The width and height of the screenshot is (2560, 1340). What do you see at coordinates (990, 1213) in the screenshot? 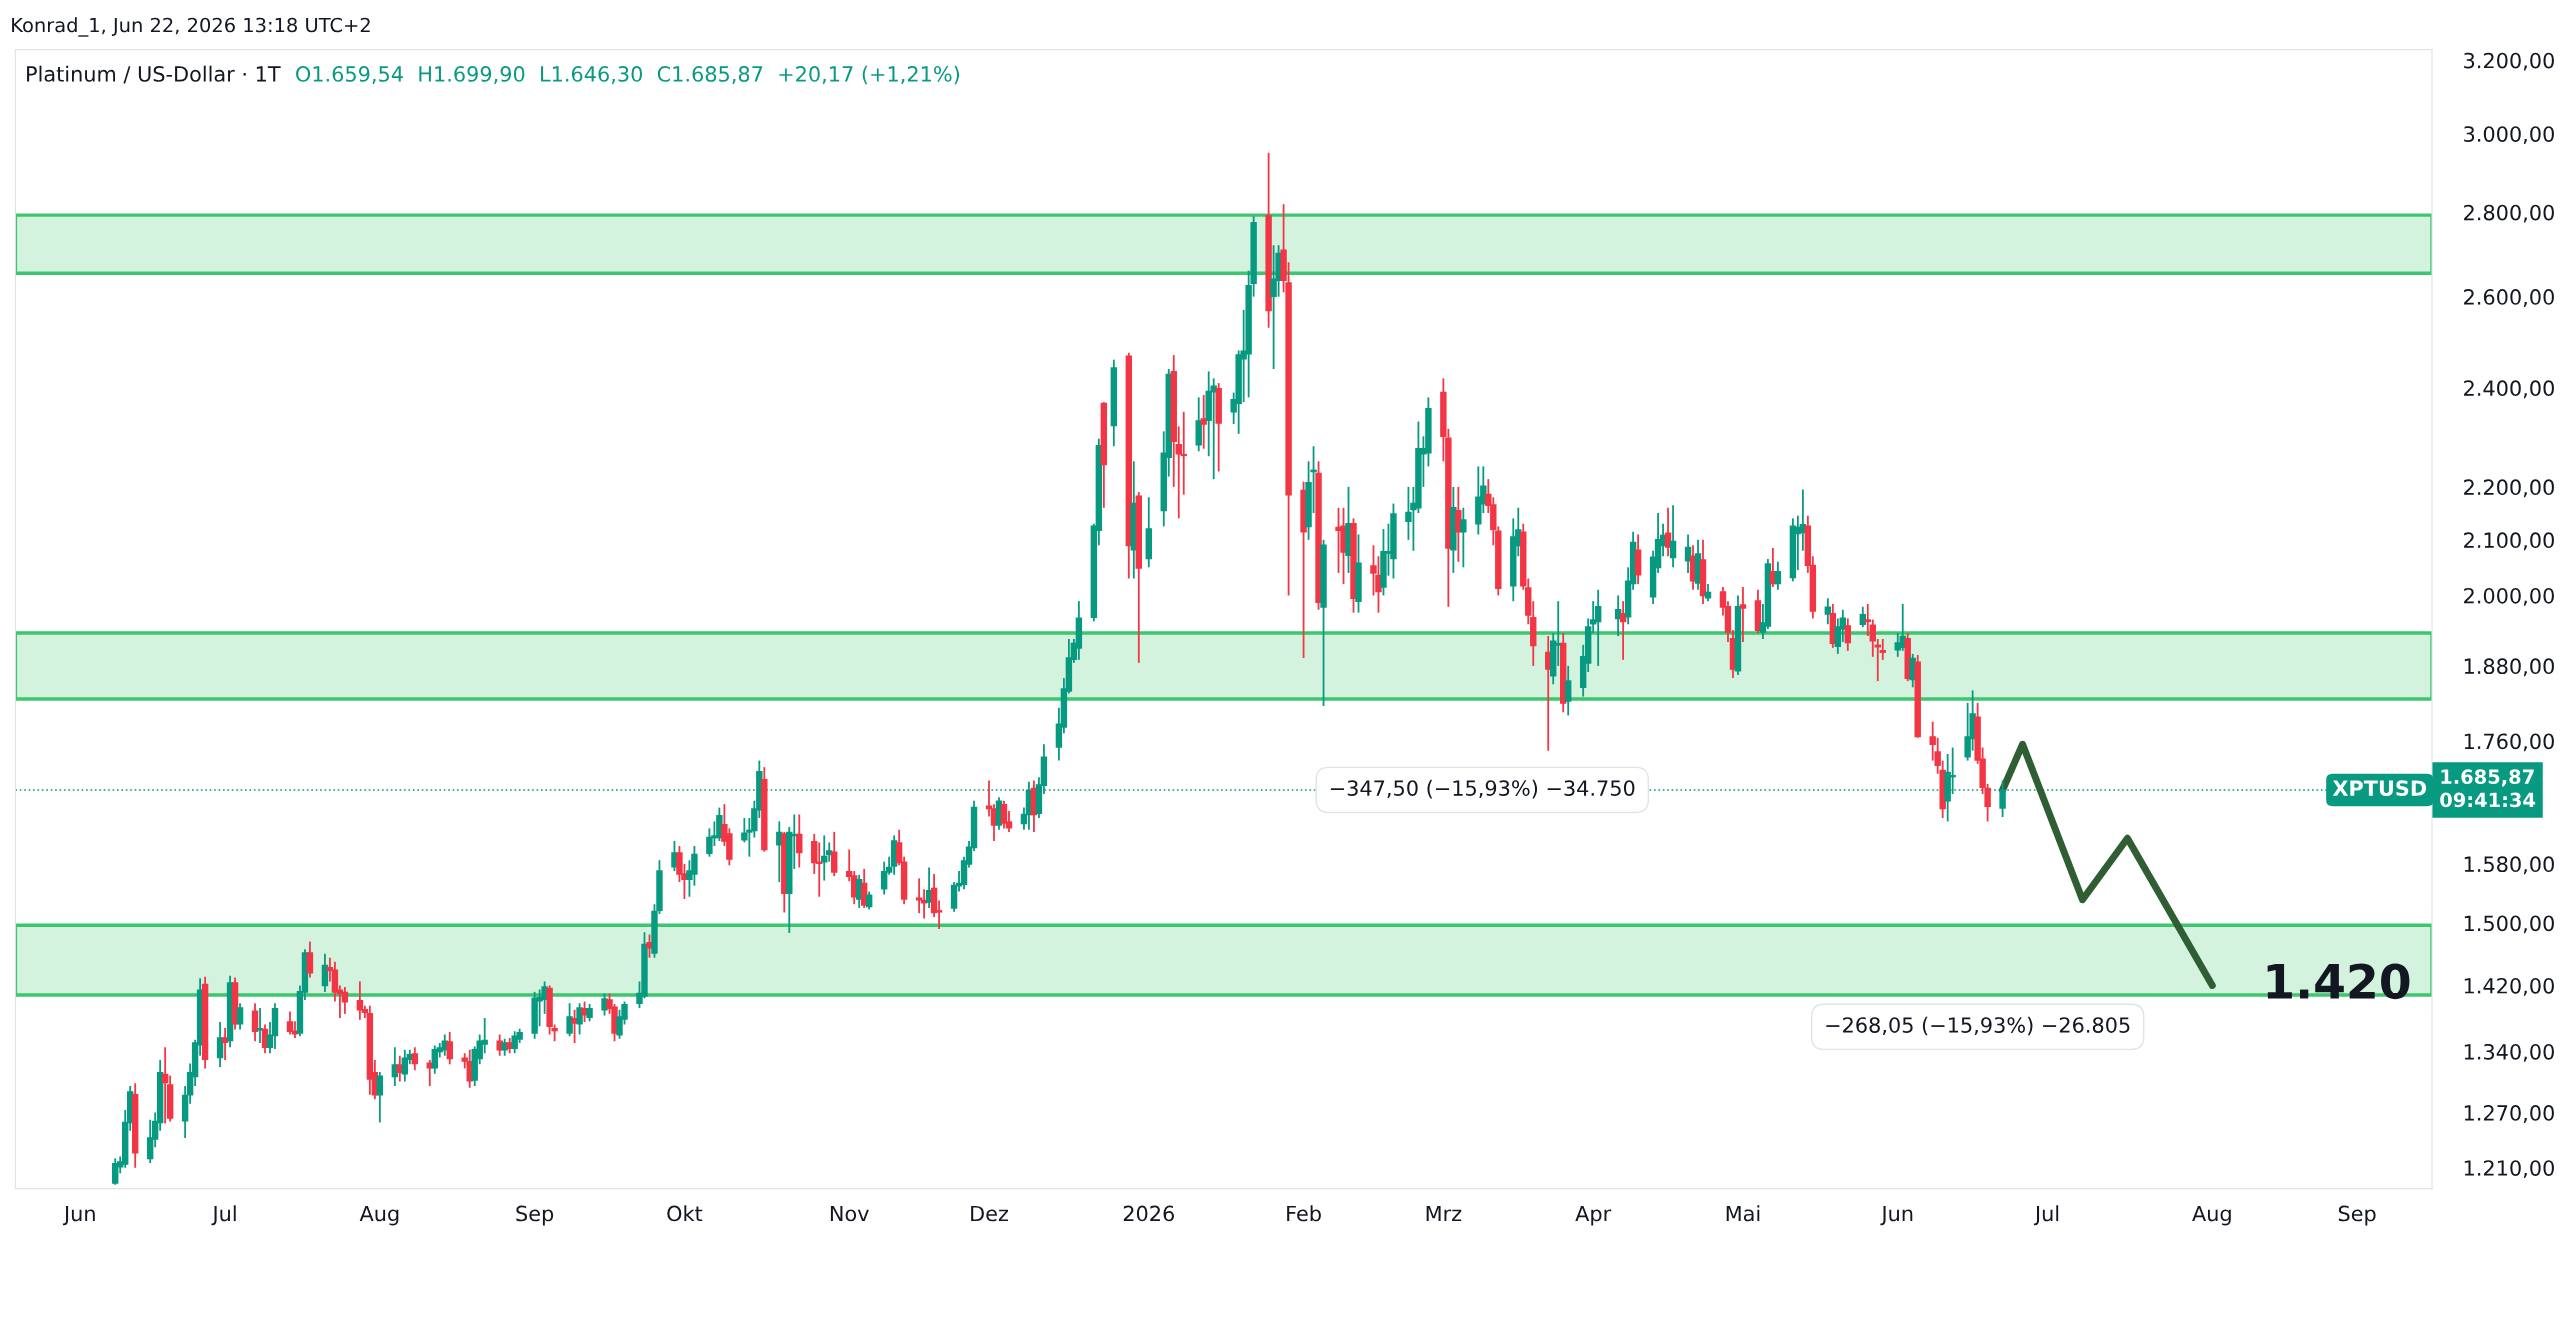
I see `x-tick-label: Dez` at bounding box center [990, 1213].